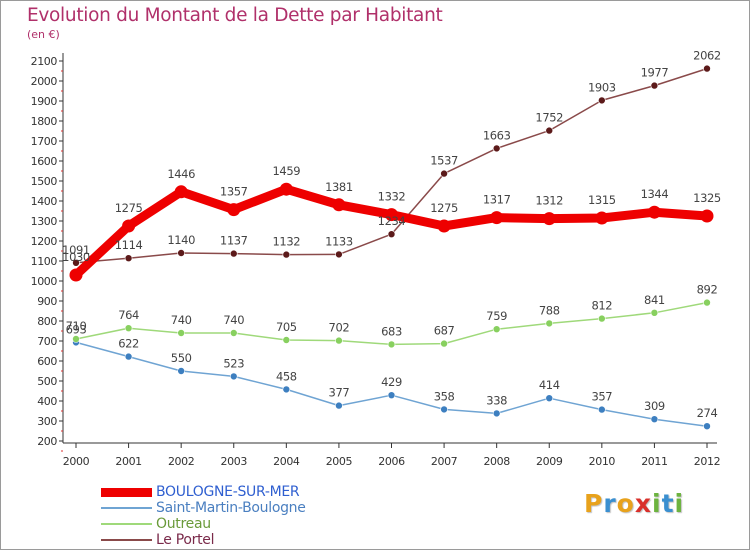 This screenshot has width=750, height=551. I want to click on data-label: 1977, so click(655, 73).